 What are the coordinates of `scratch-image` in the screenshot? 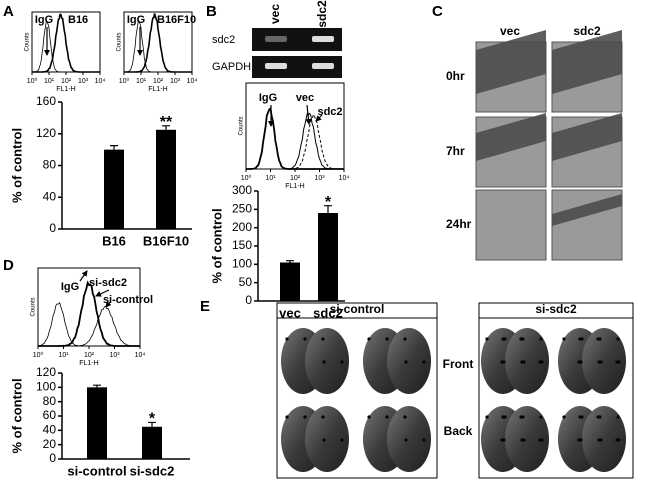 It's located at (511, 225).